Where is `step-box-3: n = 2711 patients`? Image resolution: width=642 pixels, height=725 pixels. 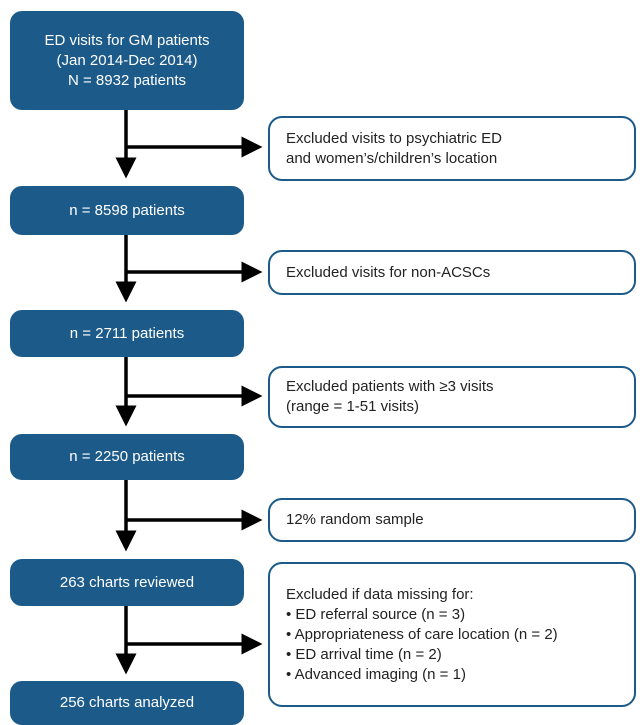
step-box-3: n = 2711 patients is located at coordinates (127, 333).